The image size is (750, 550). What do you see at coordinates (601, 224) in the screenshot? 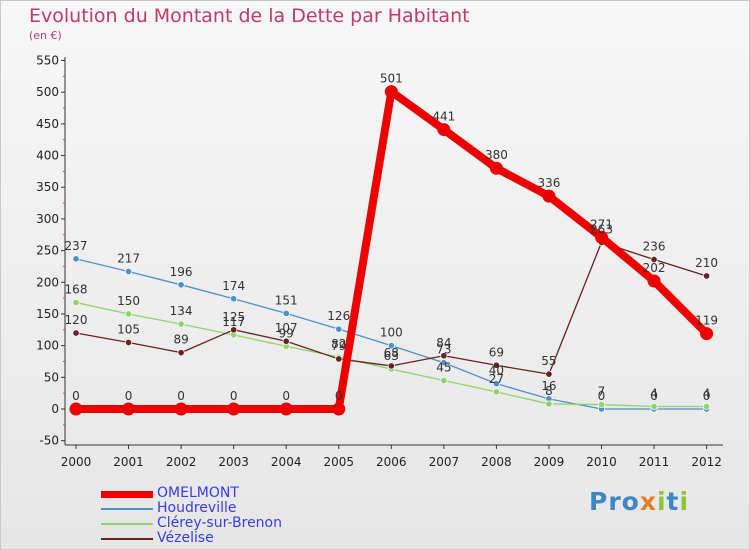
I see `data-label-omelmont: 271` at bounding box center [601, 224].